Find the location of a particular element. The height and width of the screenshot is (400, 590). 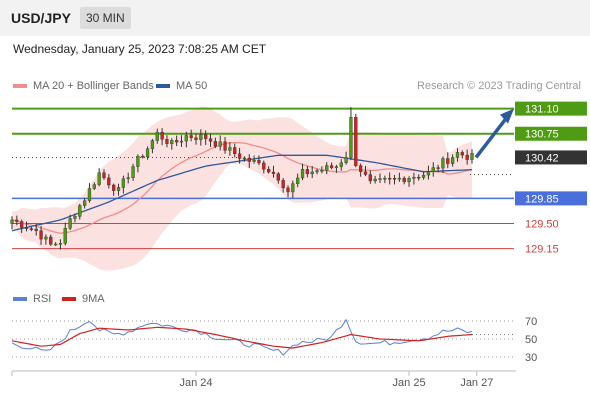

ma20-swatch is located at coordinates (20, 86).